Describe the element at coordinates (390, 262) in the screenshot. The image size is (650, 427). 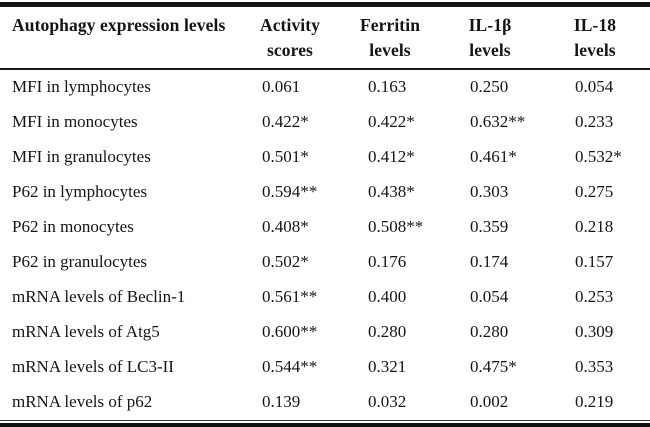
I see `value-cell: 0.176` at that location.